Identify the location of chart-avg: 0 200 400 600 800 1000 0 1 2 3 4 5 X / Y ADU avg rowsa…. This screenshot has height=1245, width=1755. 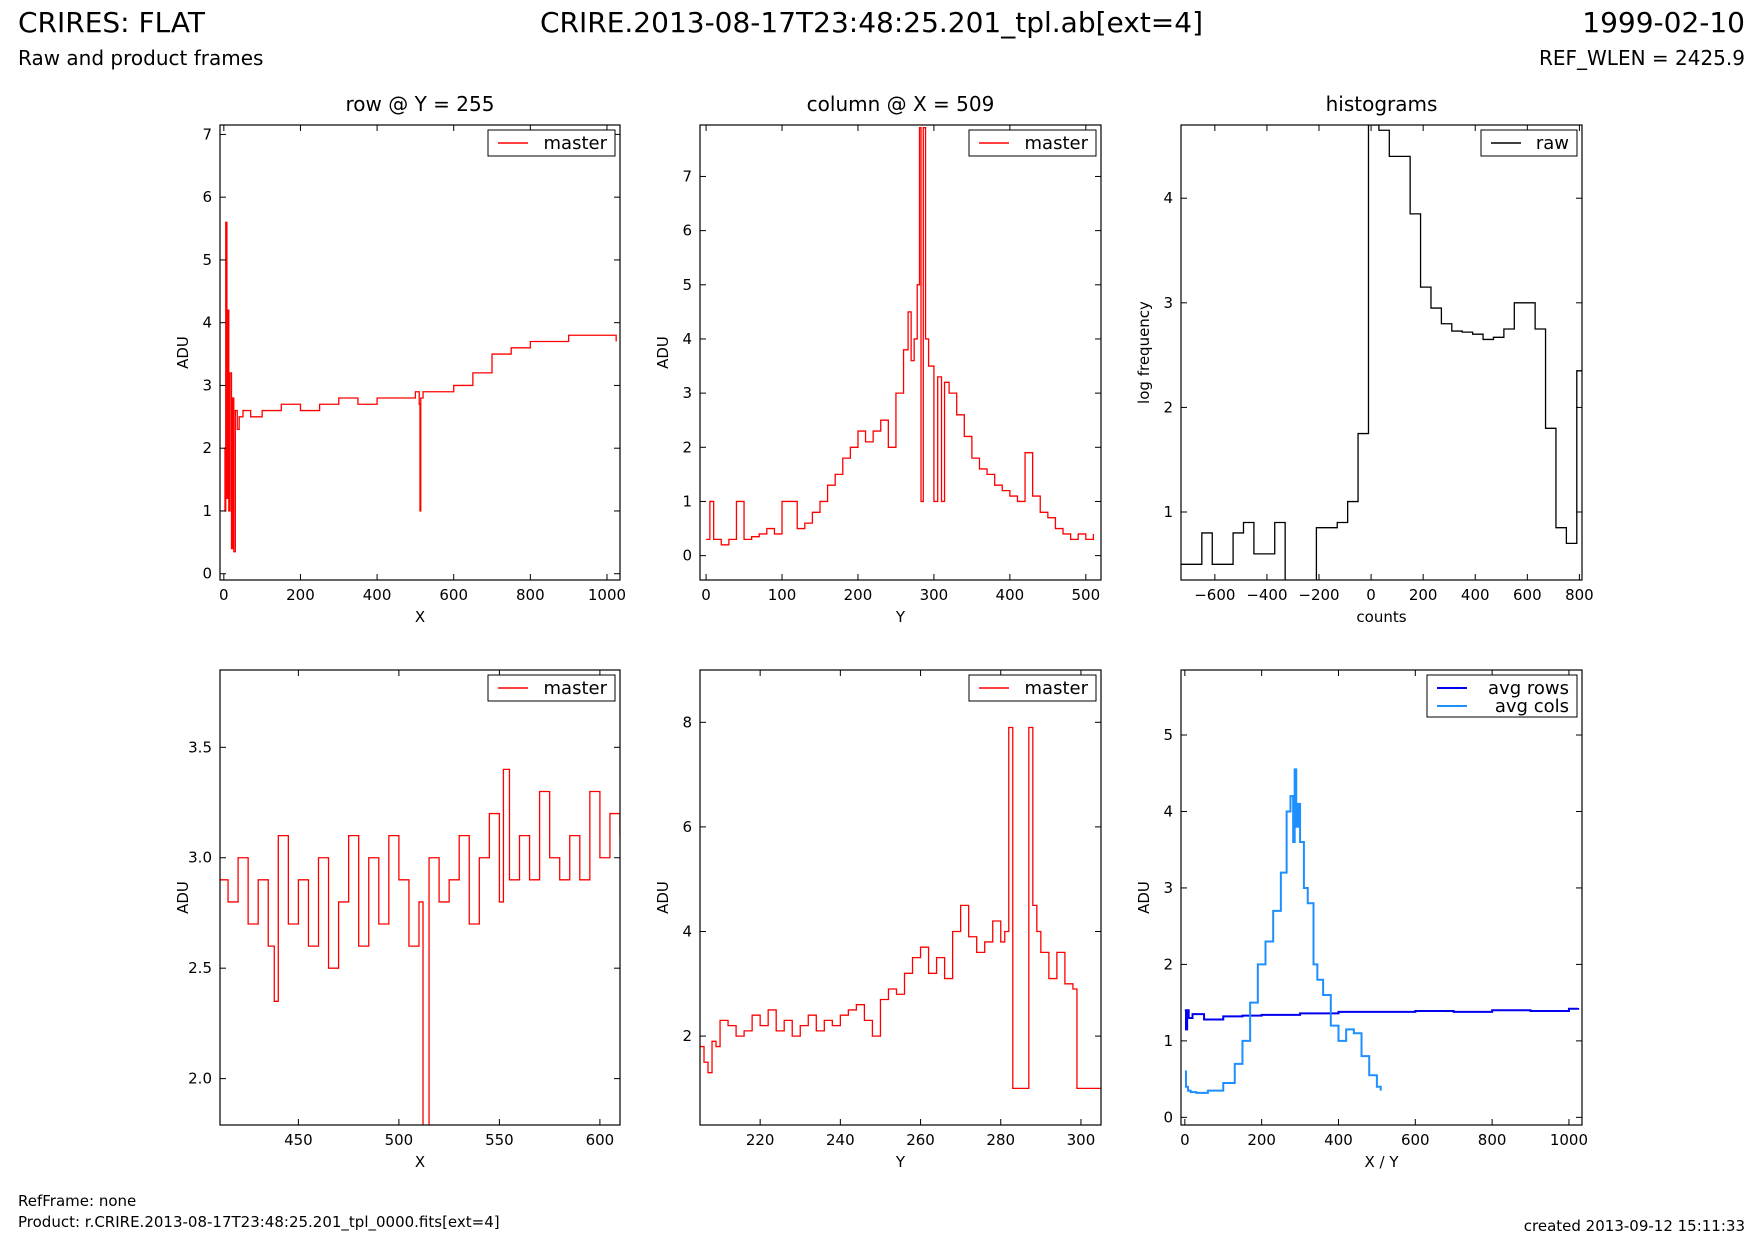
(1361, 920).